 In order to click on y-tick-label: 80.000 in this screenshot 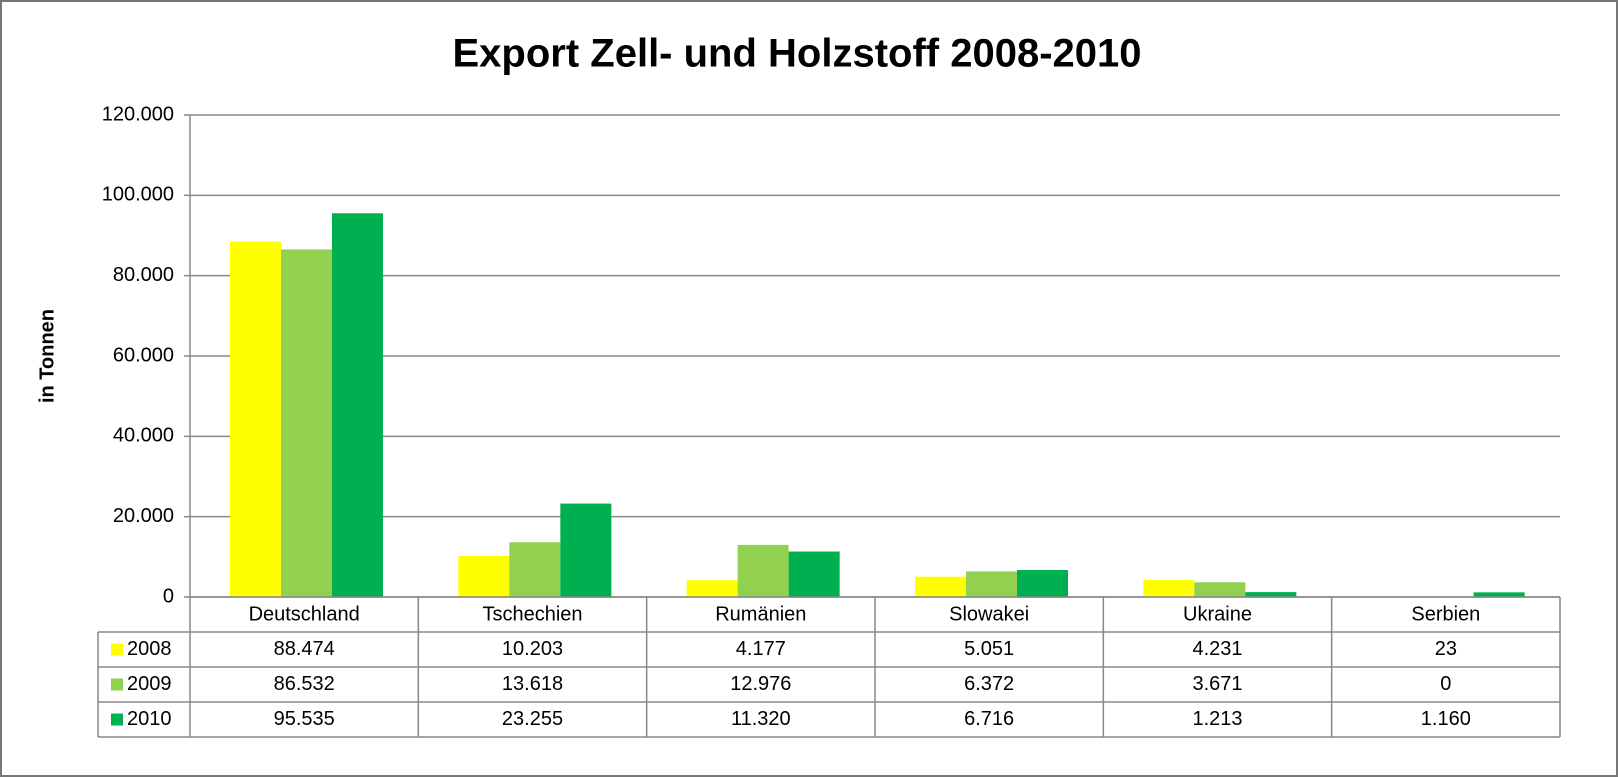, I will do `click(143, 275)`.